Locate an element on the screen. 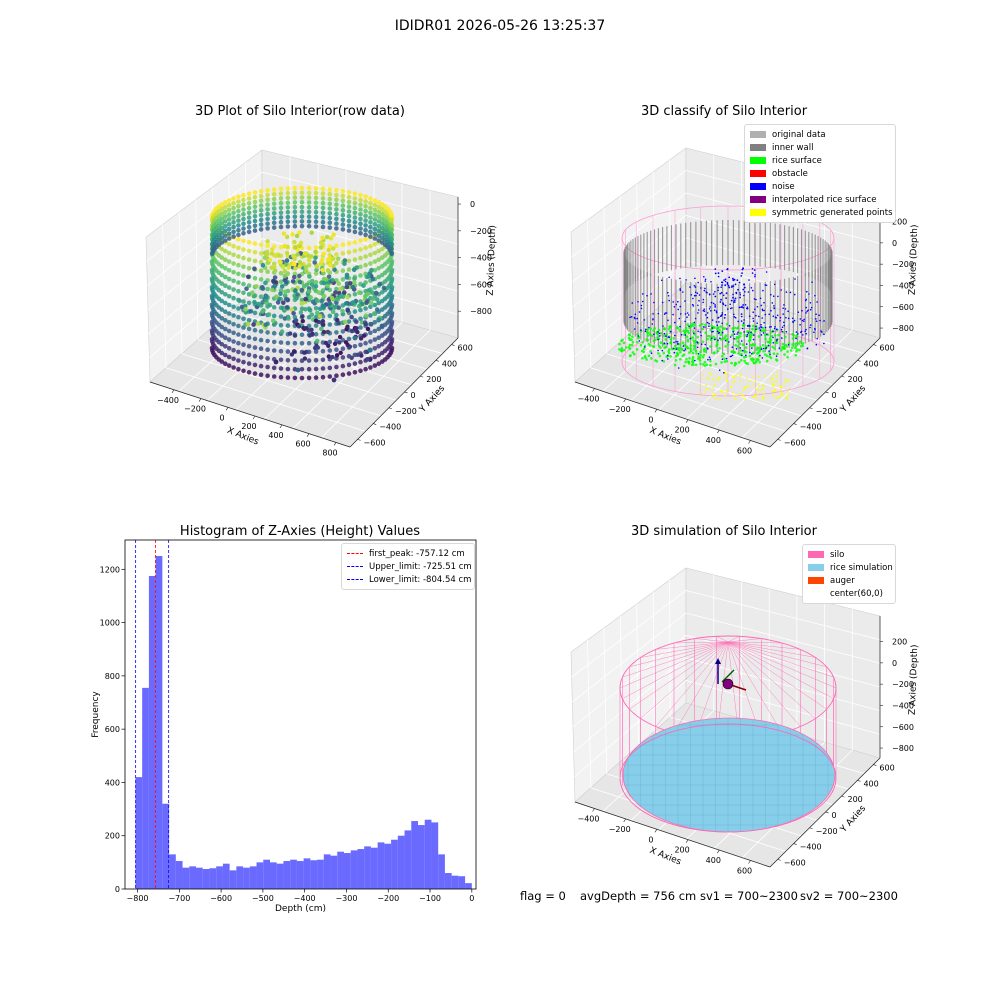  simulation-x-tick-label: 400 is located at coordinates (713, 860).